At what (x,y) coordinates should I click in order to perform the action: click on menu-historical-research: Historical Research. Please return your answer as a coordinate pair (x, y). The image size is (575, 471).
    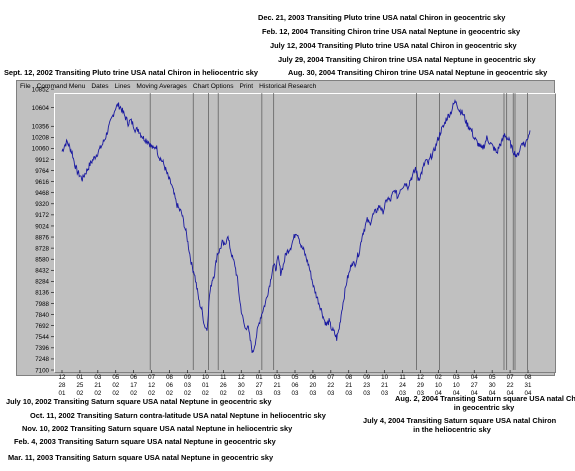
    Looking at the image, I should click on (288, 86).